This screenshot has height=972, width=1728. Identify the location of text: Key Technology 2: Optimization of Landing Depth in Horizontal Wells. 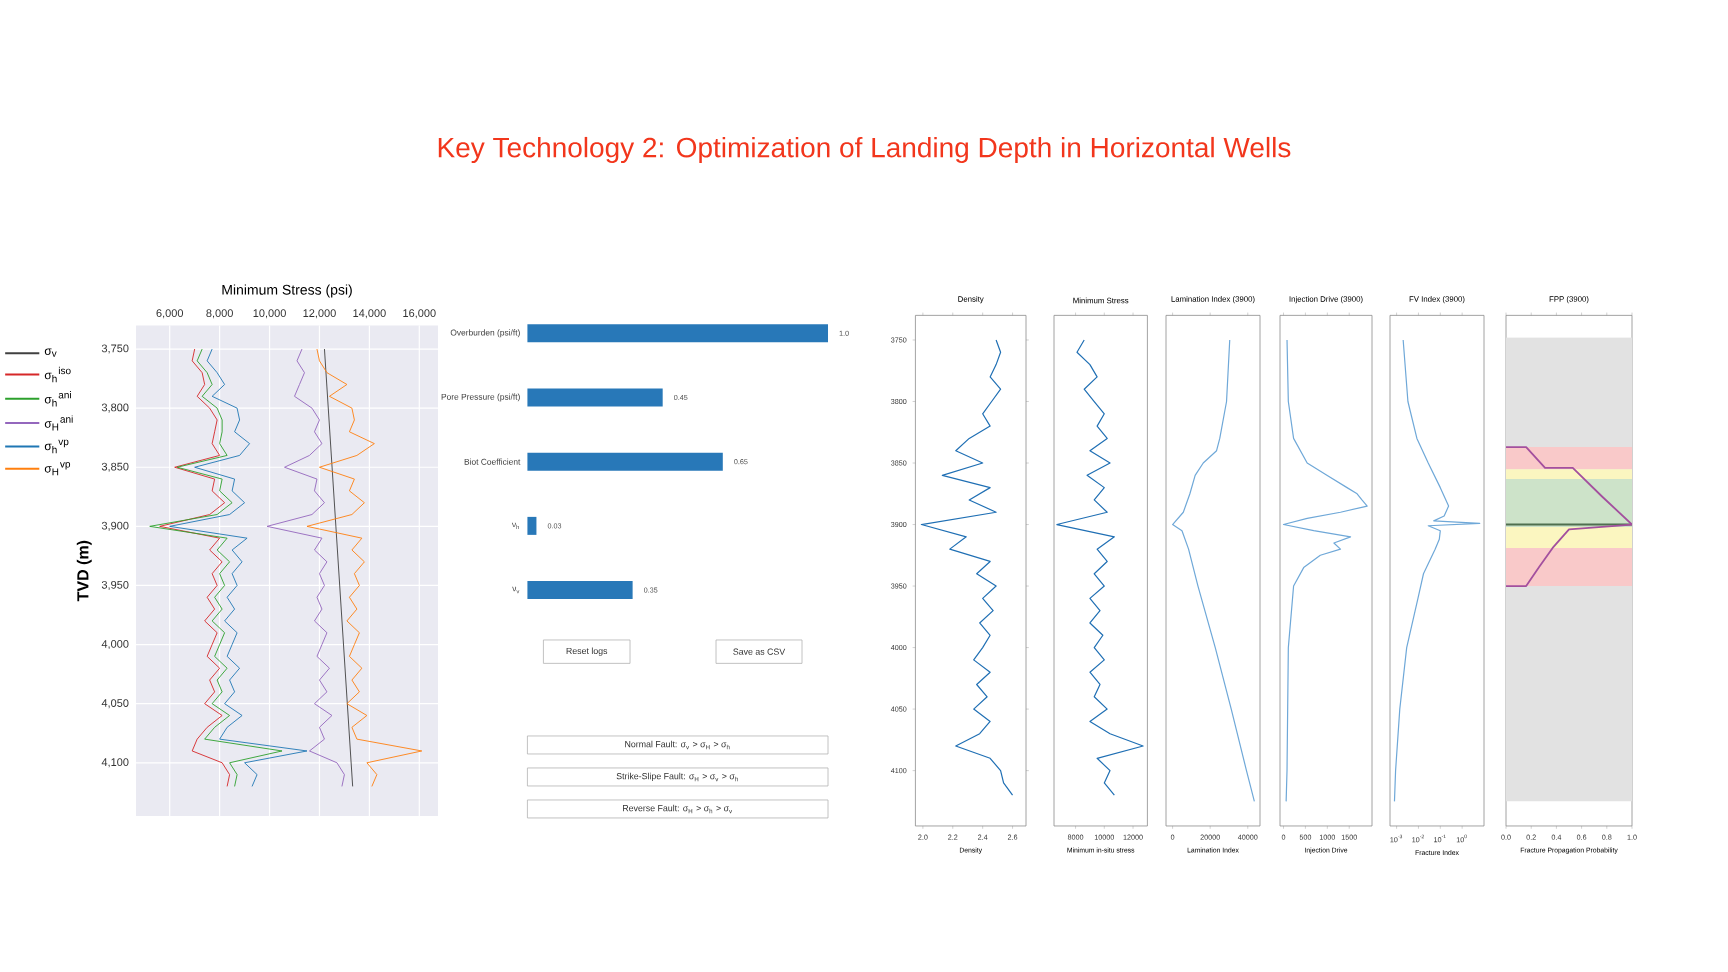
(864, 150).